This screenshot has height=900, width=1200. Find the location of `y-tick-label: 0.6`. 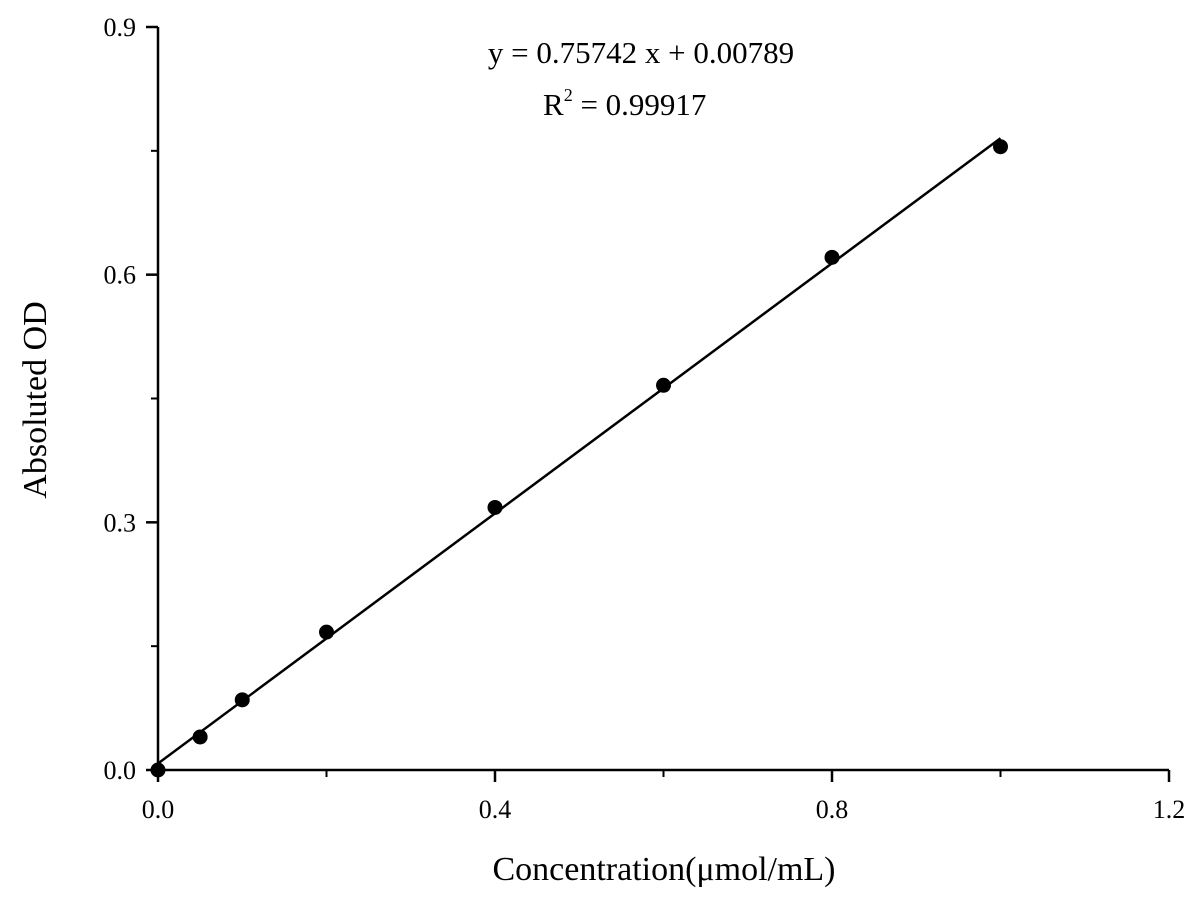

y-tick-label: 0.6 is located at coordinates (120, 275).